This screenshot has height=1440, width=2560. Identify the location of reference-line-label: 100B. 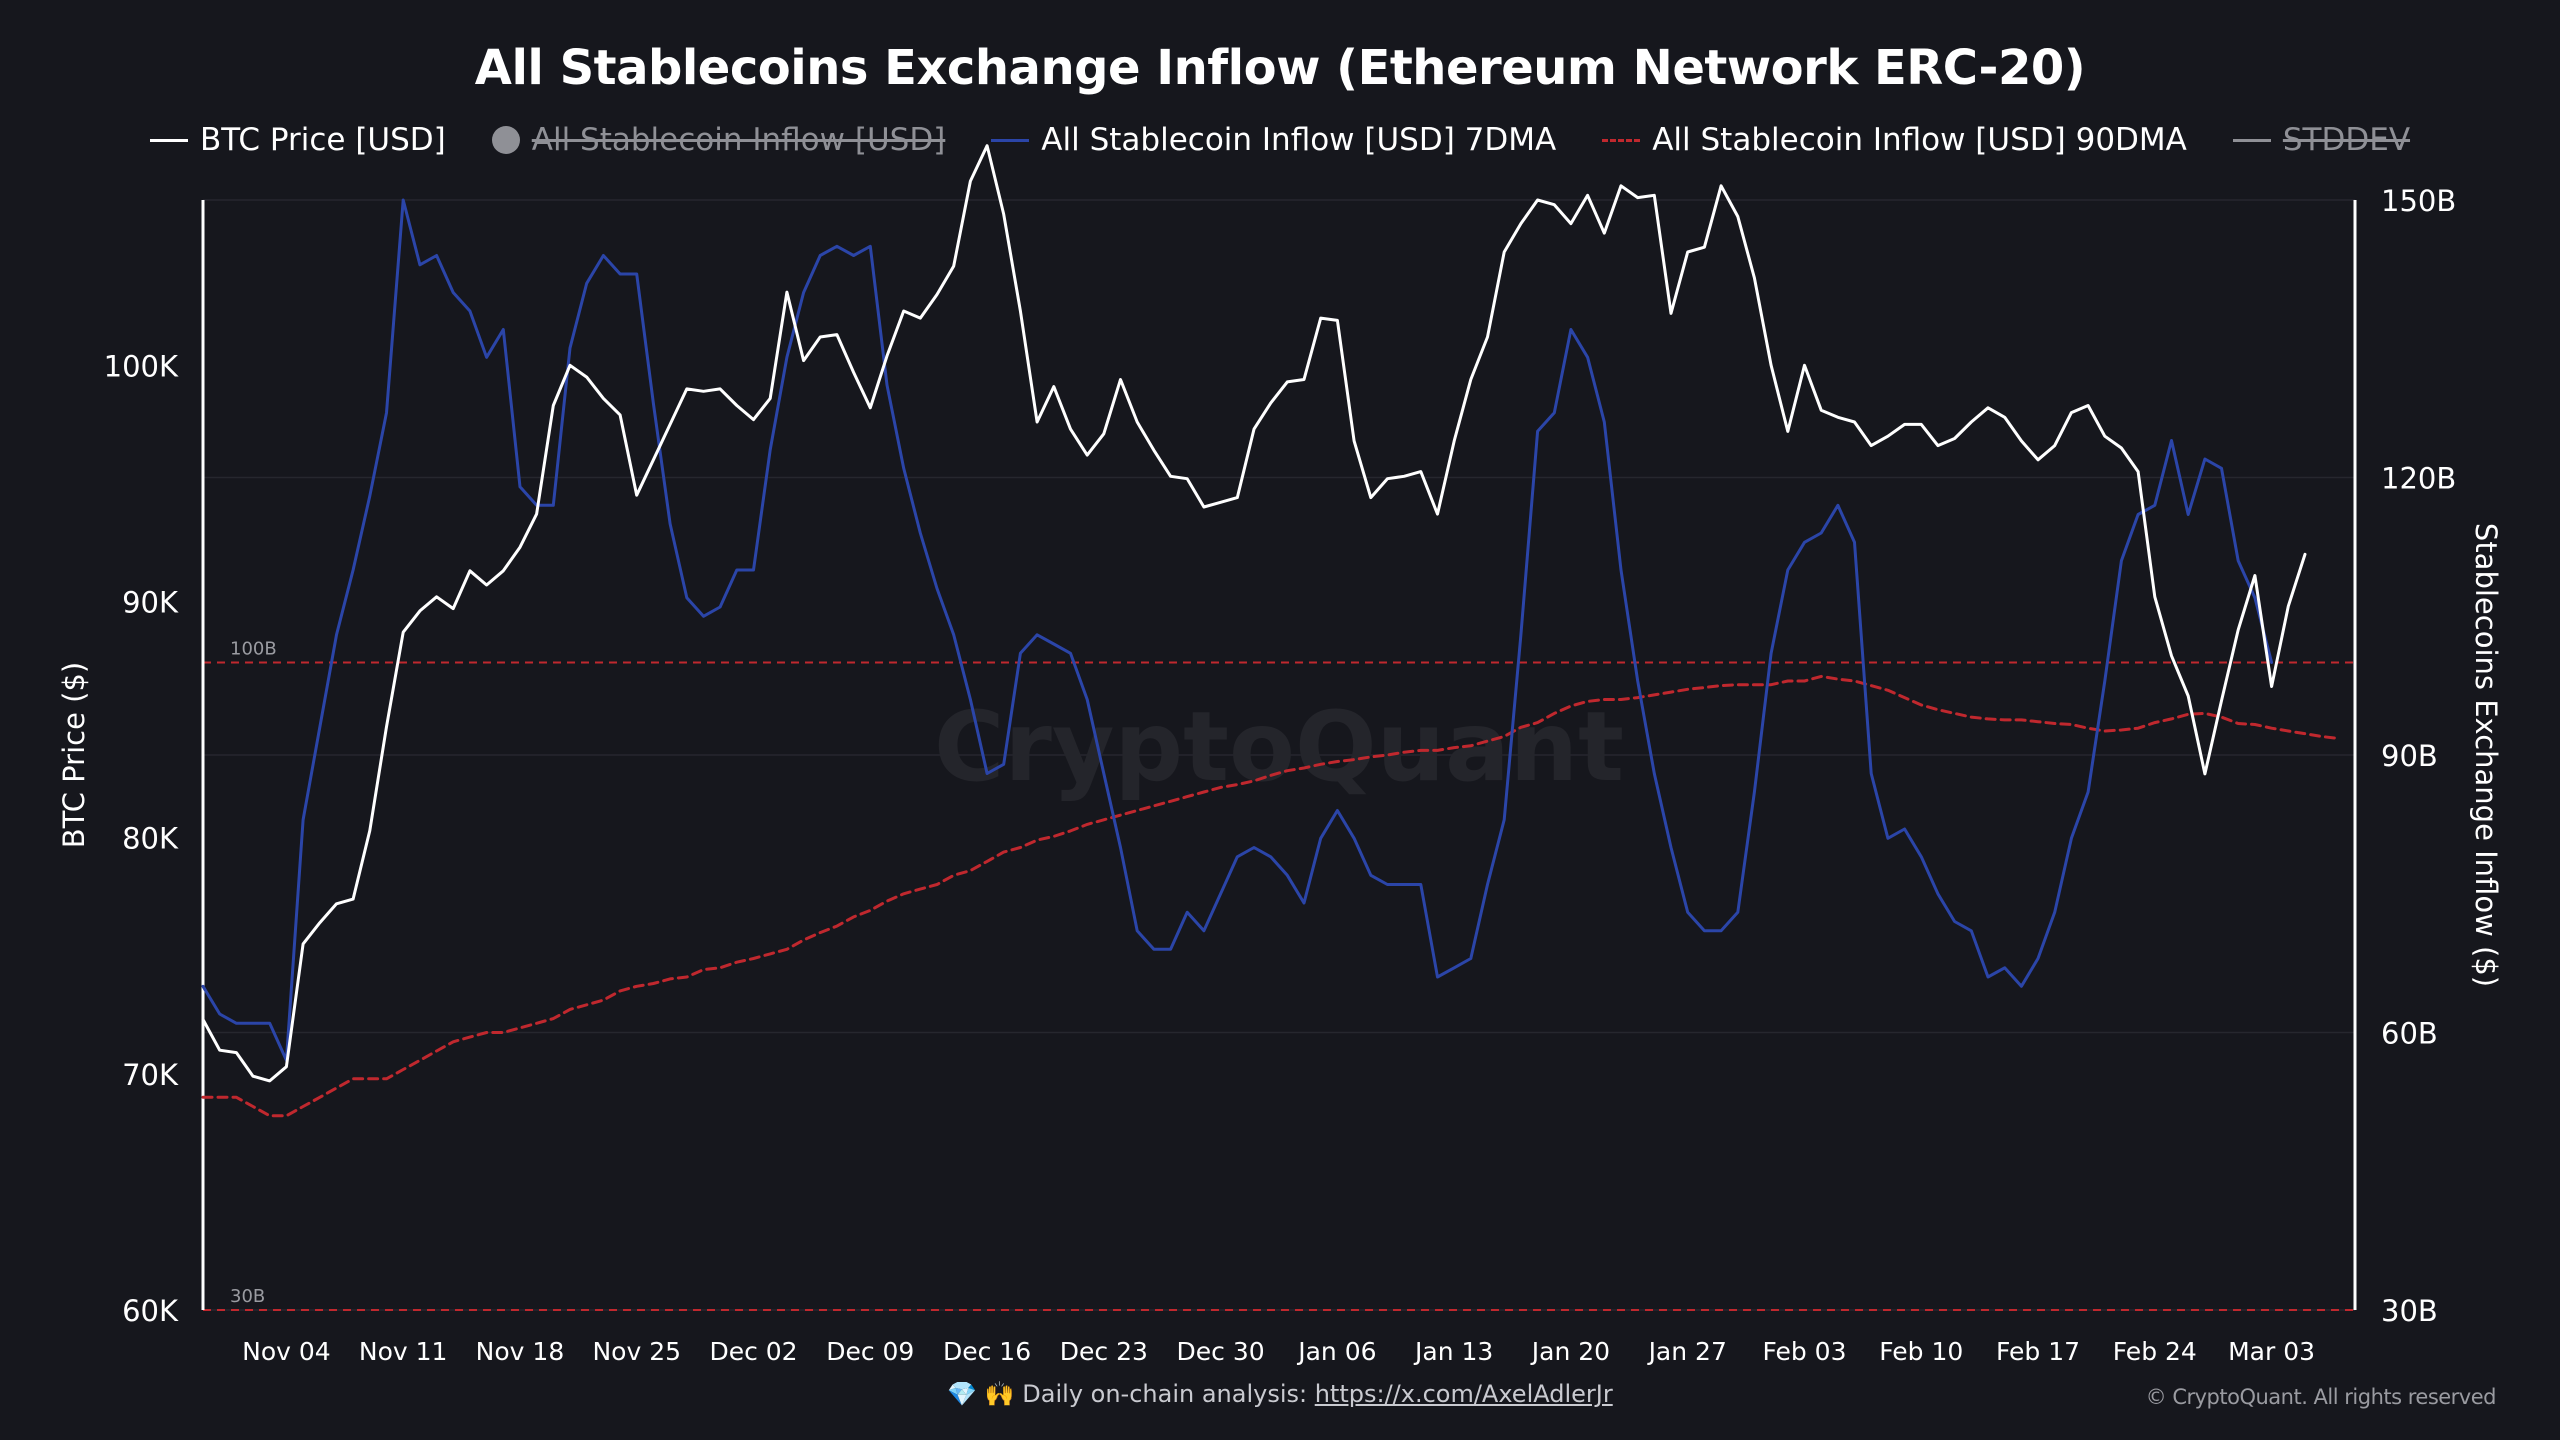
(253, 649).